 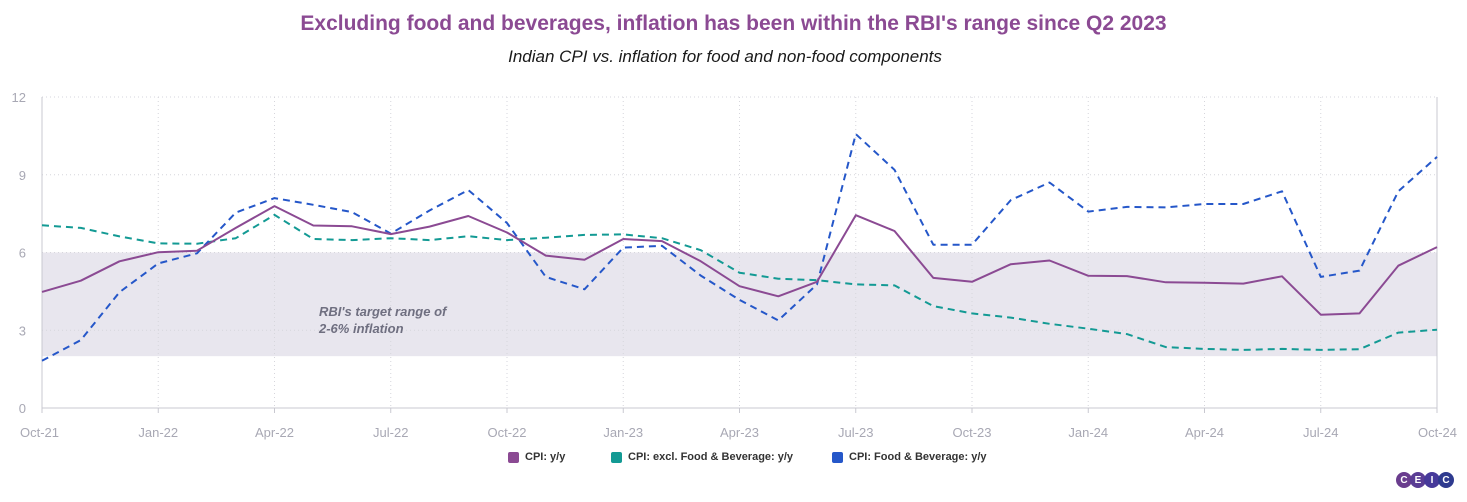 I want to click on y-tick-label: 3, so click(x=22, y=330).